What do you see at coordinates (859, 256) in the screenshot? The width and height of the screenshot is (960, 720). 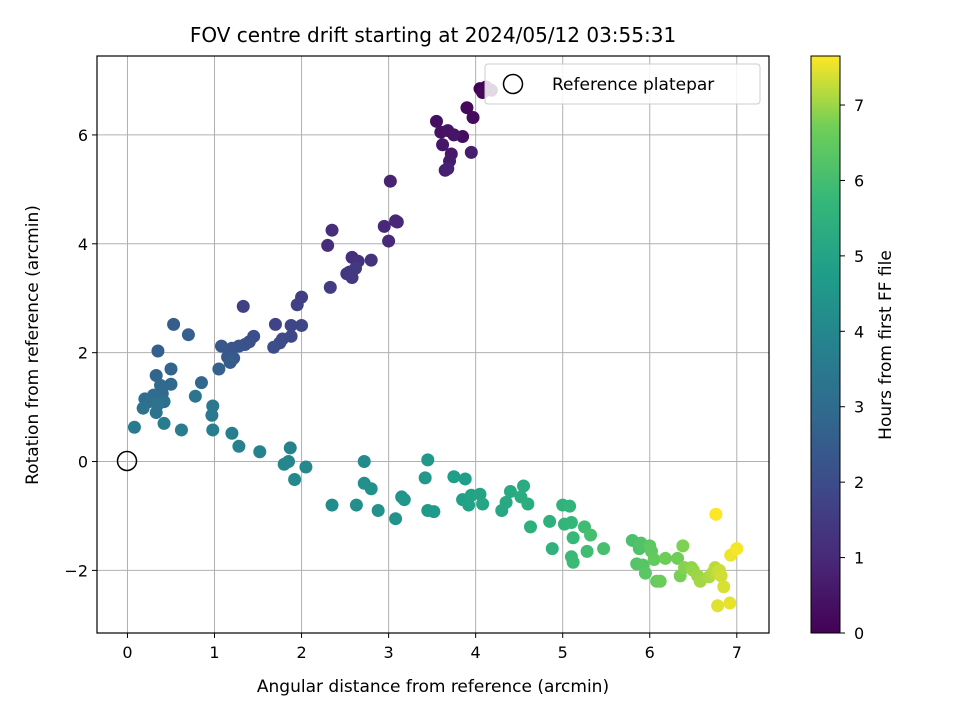 I see `colorbar-tick-label: 5` at bounding box center [859, 256].